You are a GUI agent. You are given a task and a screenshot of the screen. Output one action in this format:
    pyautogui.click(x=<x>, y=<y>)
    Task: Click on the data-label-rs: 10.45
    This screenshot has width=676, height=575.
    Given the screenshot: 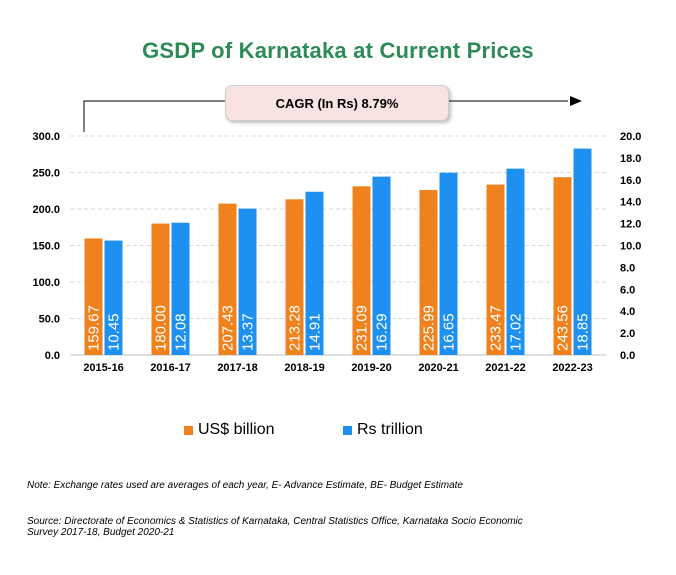 What is the action you would take?
    pyautogui.click(x=114, y=332)
    